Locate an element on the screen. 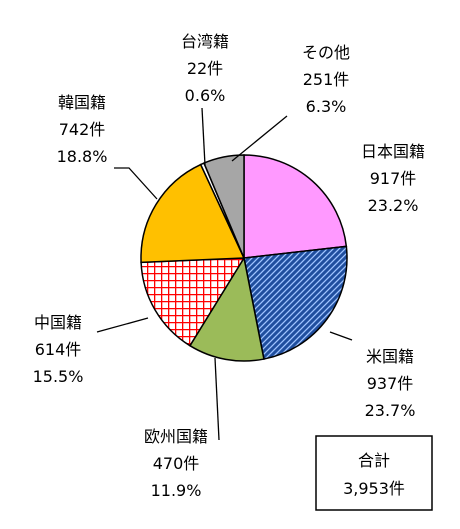 The height and width of the screenshot is (529, 460). pie-slice-japan is located at coordinates (295, 206).